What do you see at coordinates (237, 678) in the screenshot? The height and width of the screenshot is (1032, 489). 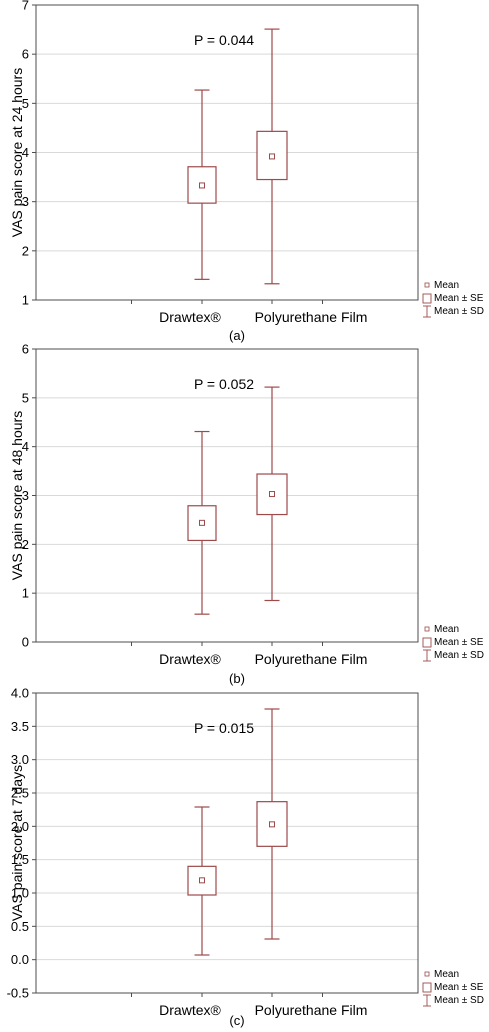 I see `panel-label: (b)` at bounding box center [237, 678].